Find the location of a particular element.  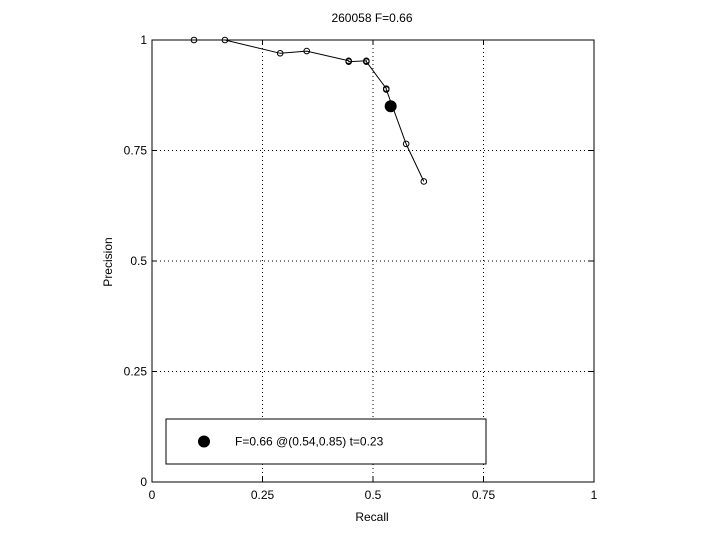

x-axis-label: Recall is located at coordinates (371, 517).